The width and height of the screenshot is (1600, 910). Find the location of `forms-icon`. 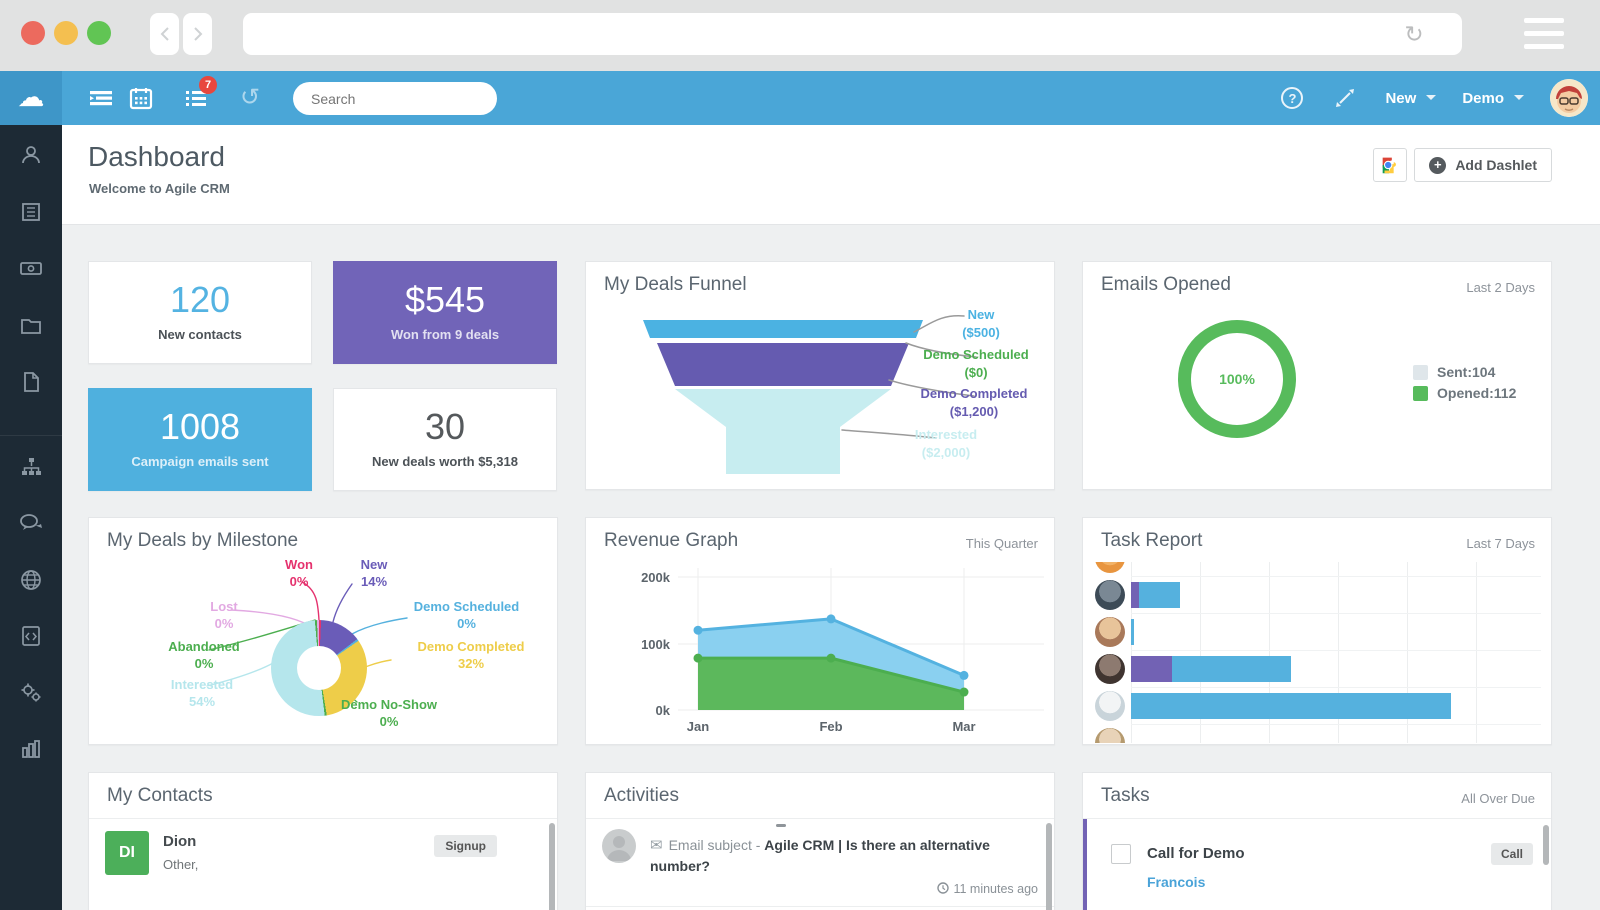

forms-icon is located at coordinates (31, 636).